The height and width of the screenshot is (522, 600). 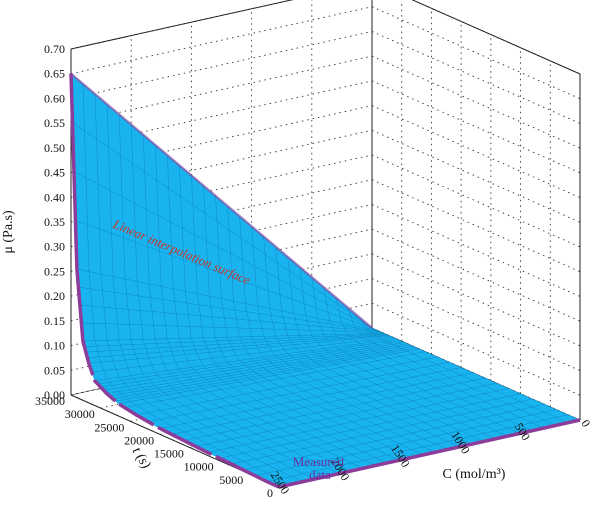 I want to click on t-tick-label: 10000, so click(x=199, y=467).